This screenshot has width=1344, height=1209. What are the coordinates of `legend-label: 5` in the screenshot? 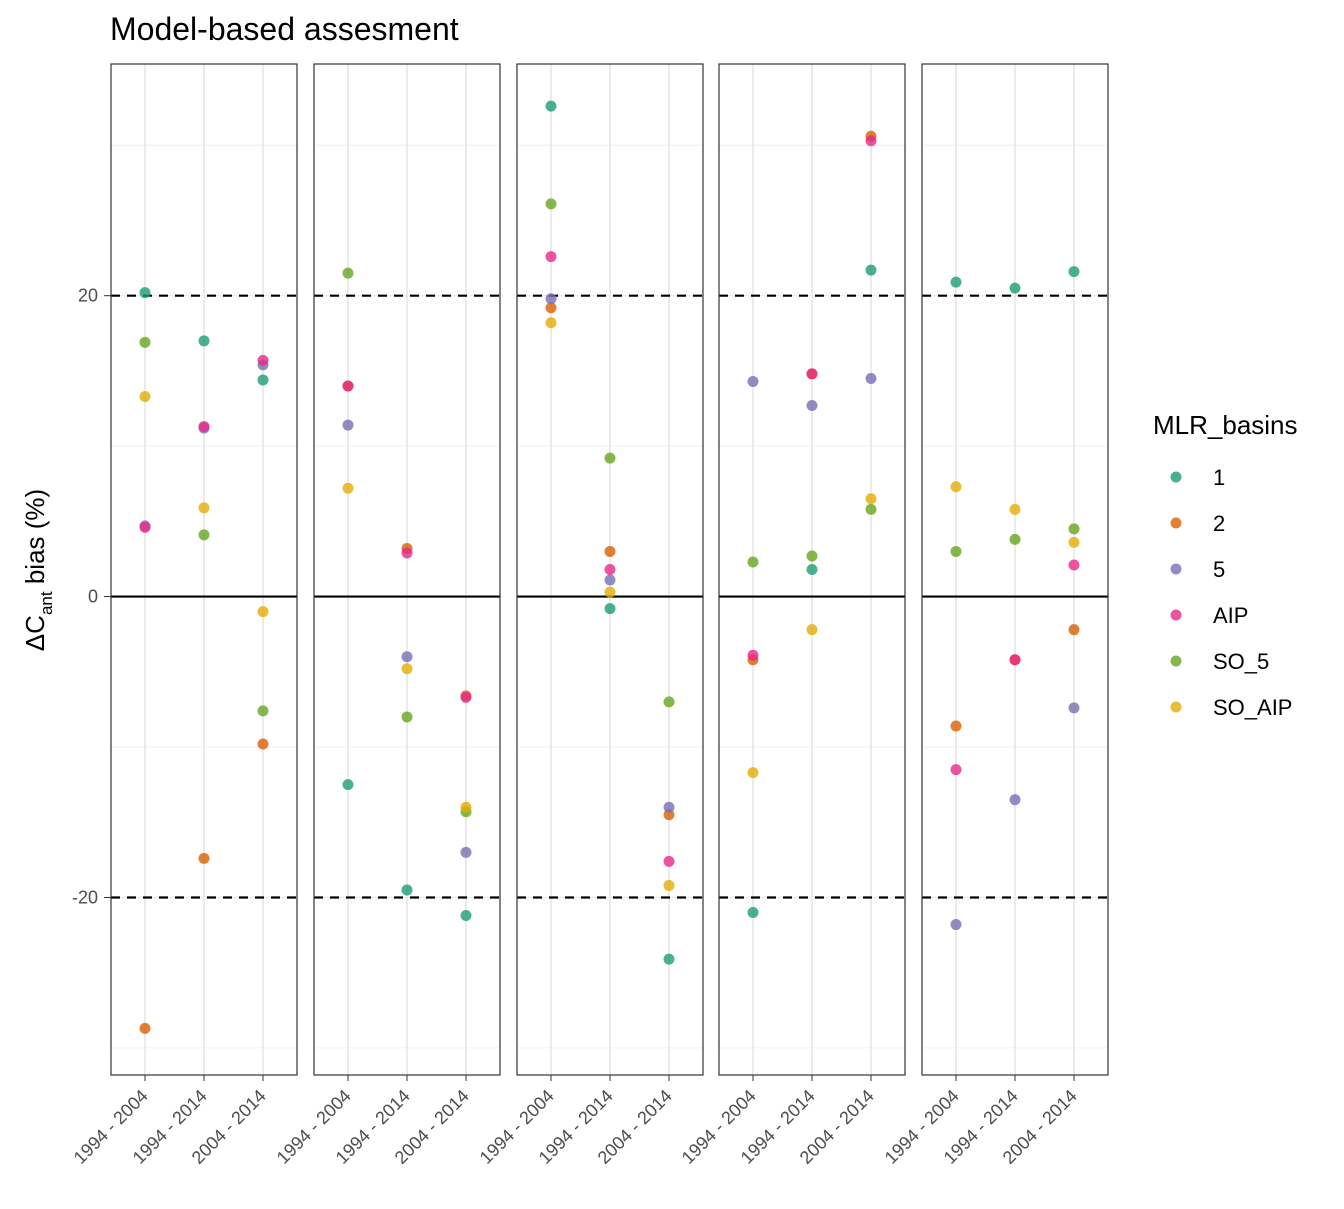 It's located at (1219, 569).